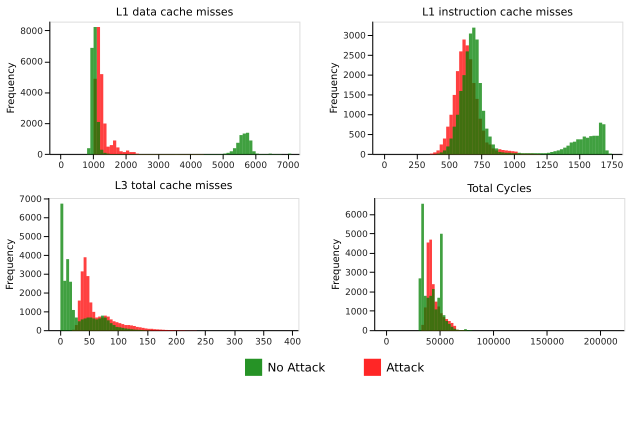 This screenshot has height=424, width=629. I want to click on chart-title: L3 total cache misses, so click(173, 185).